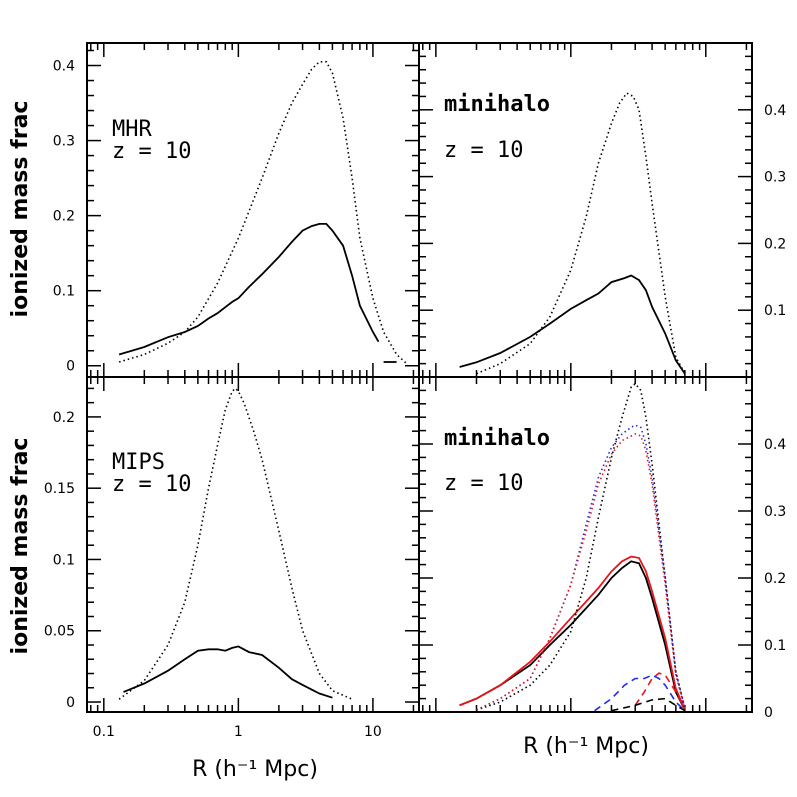 This screenshot has height=797, width=797. I want to click on panel-label-model: MIPS, so click(138, 462).